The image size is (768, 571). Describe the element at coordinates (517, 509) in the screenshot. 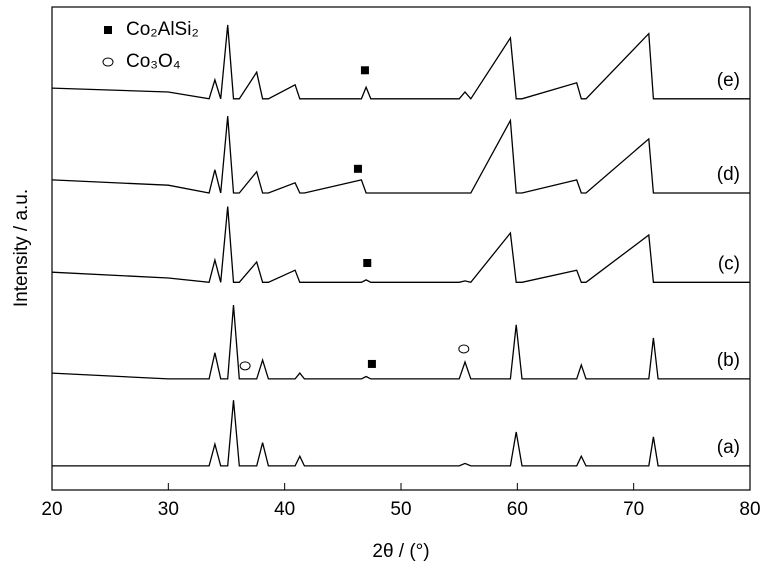

I see `x-tick-label: 60` at that location.